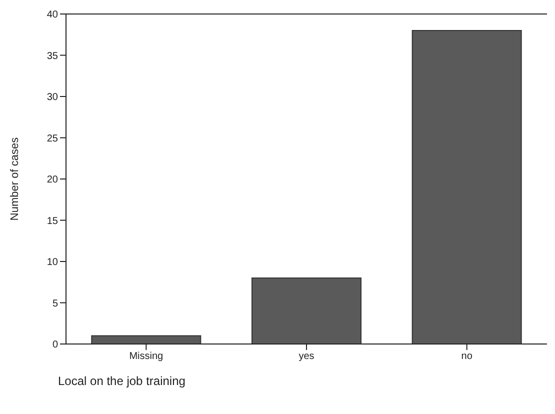 Image resolution: width=555 pixels, height=414 pixels. What do you see at coordinates (14, 178) in the screenshot?
I see `y-axis-title: Number of cases` at bounding box center [14, 178].